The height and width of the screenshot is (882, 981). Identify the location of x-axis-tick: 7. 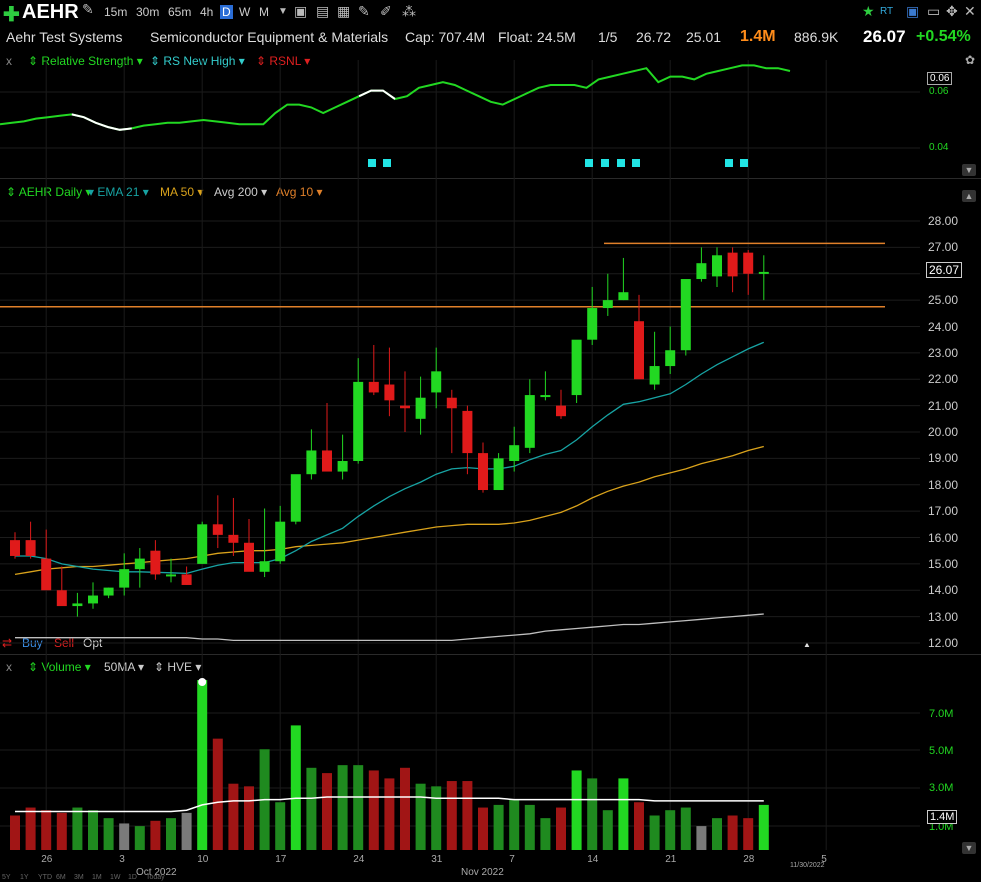
(512, 859).